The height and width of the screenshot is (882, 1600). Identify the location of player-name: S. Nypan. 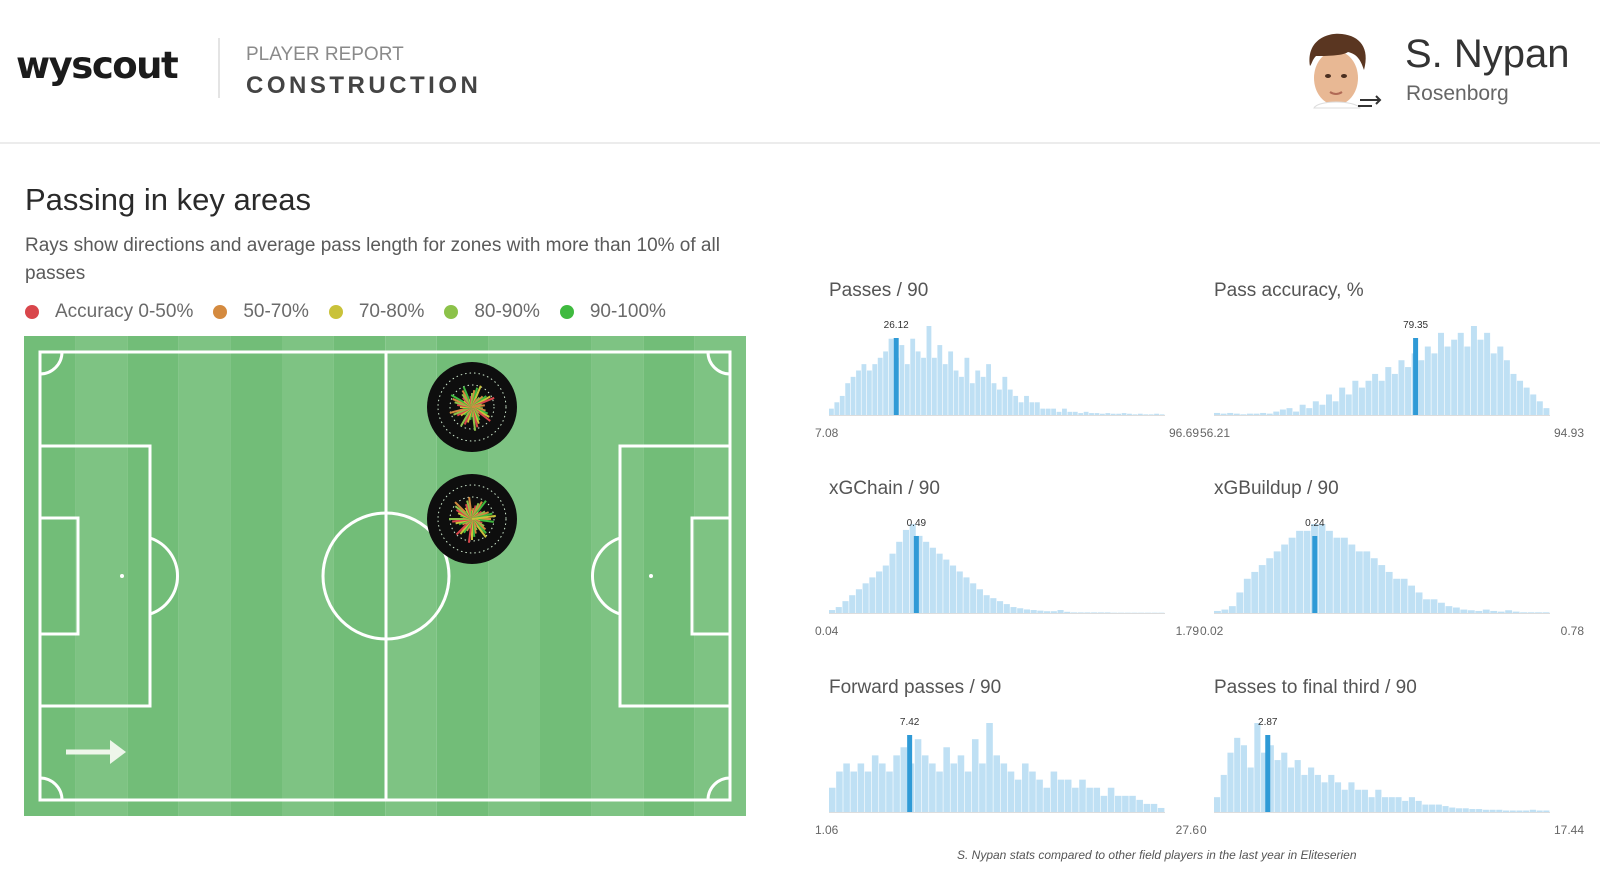
(1487, 54).